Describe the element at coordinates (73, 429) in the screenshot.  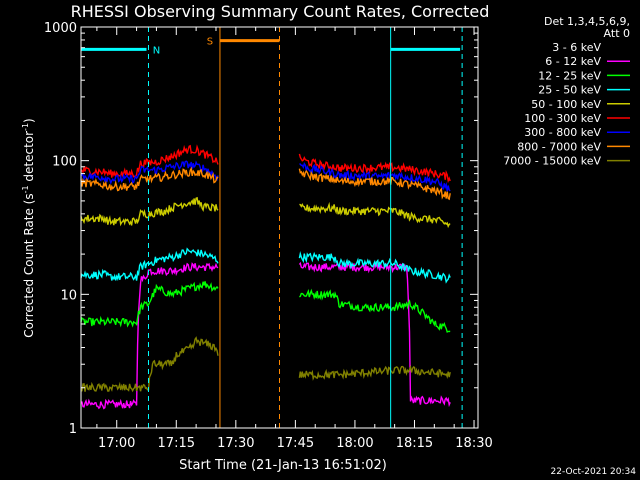
I see `y-tick-label: 1` at that location.